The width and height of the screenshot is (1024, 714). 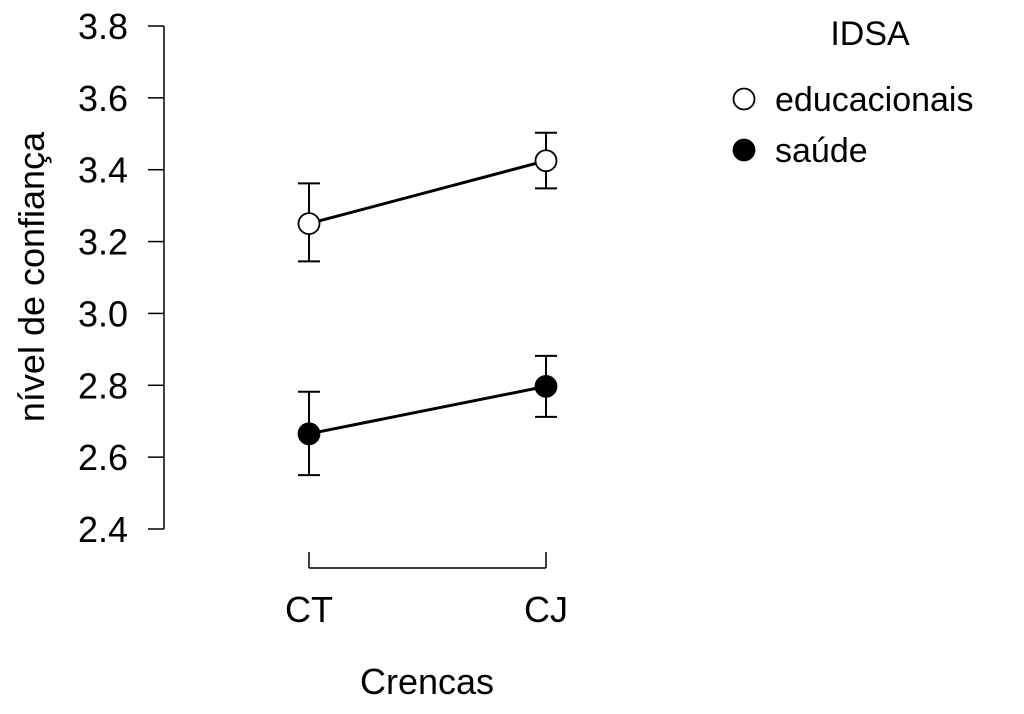 What do you see at coordinates (103, 242) in the screenshot?
I see `y-tick-label: 3.2` at bounding box center [103, 242].